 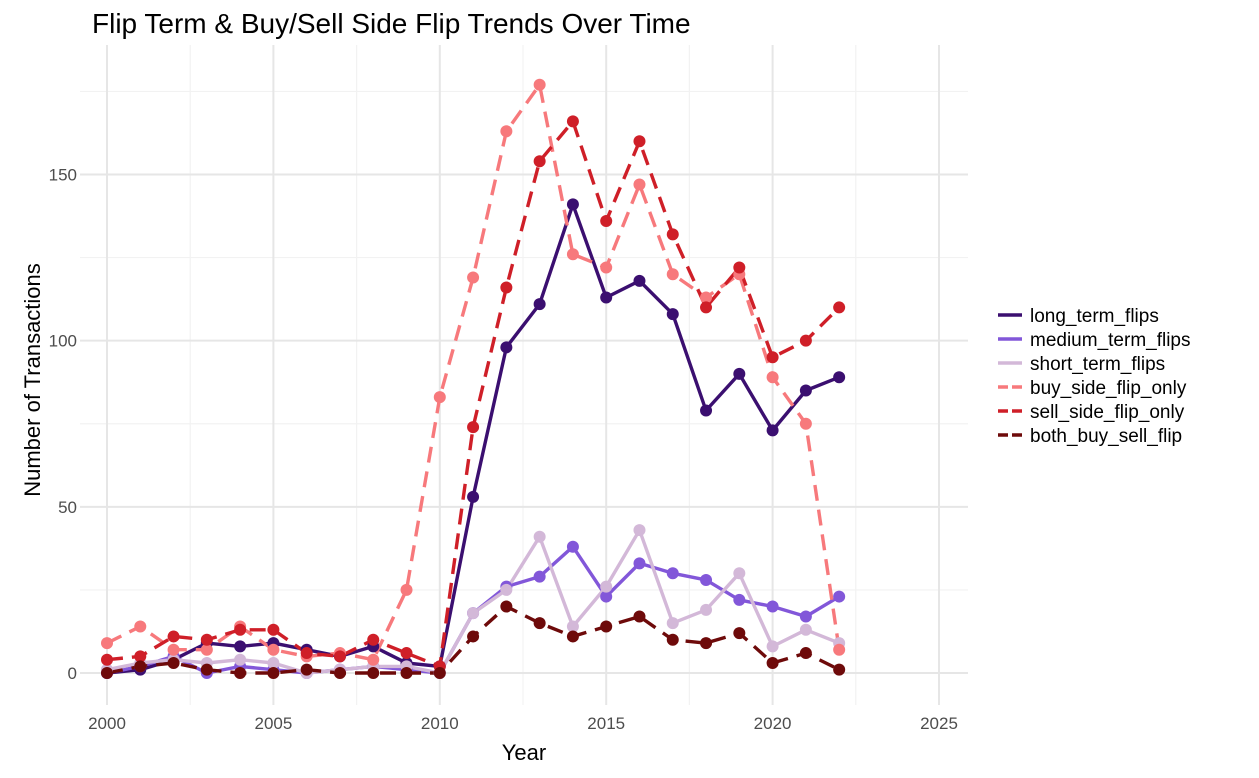 I want to click on y-axis-title: Number of Transactions, so click(x=32, y=380).